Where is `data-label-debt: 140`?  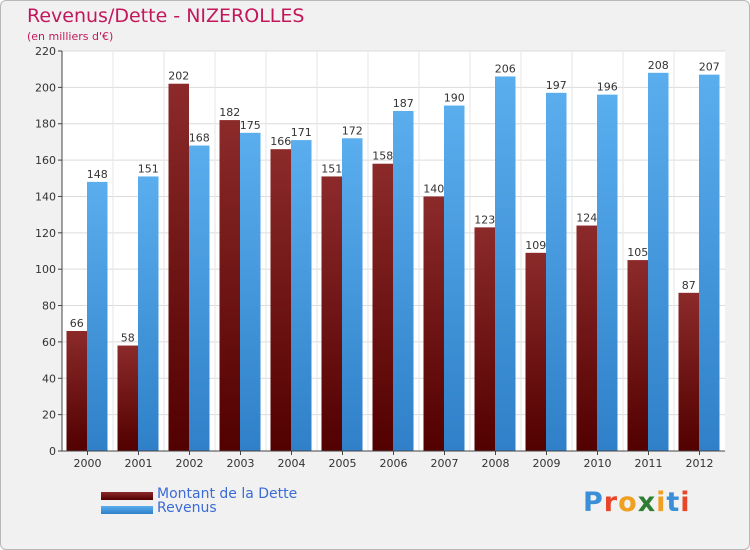
data-label-debt: 140 is located at coordinates (433, 188).